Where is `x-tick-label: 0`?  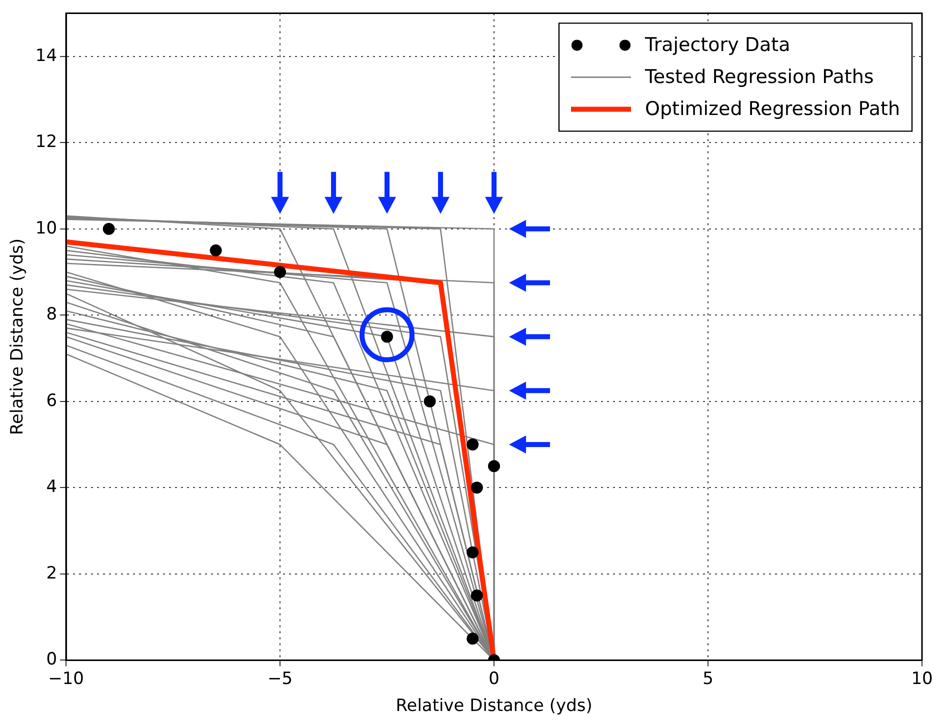 x-tick-label: 0 is located at coordinates (494, 678).